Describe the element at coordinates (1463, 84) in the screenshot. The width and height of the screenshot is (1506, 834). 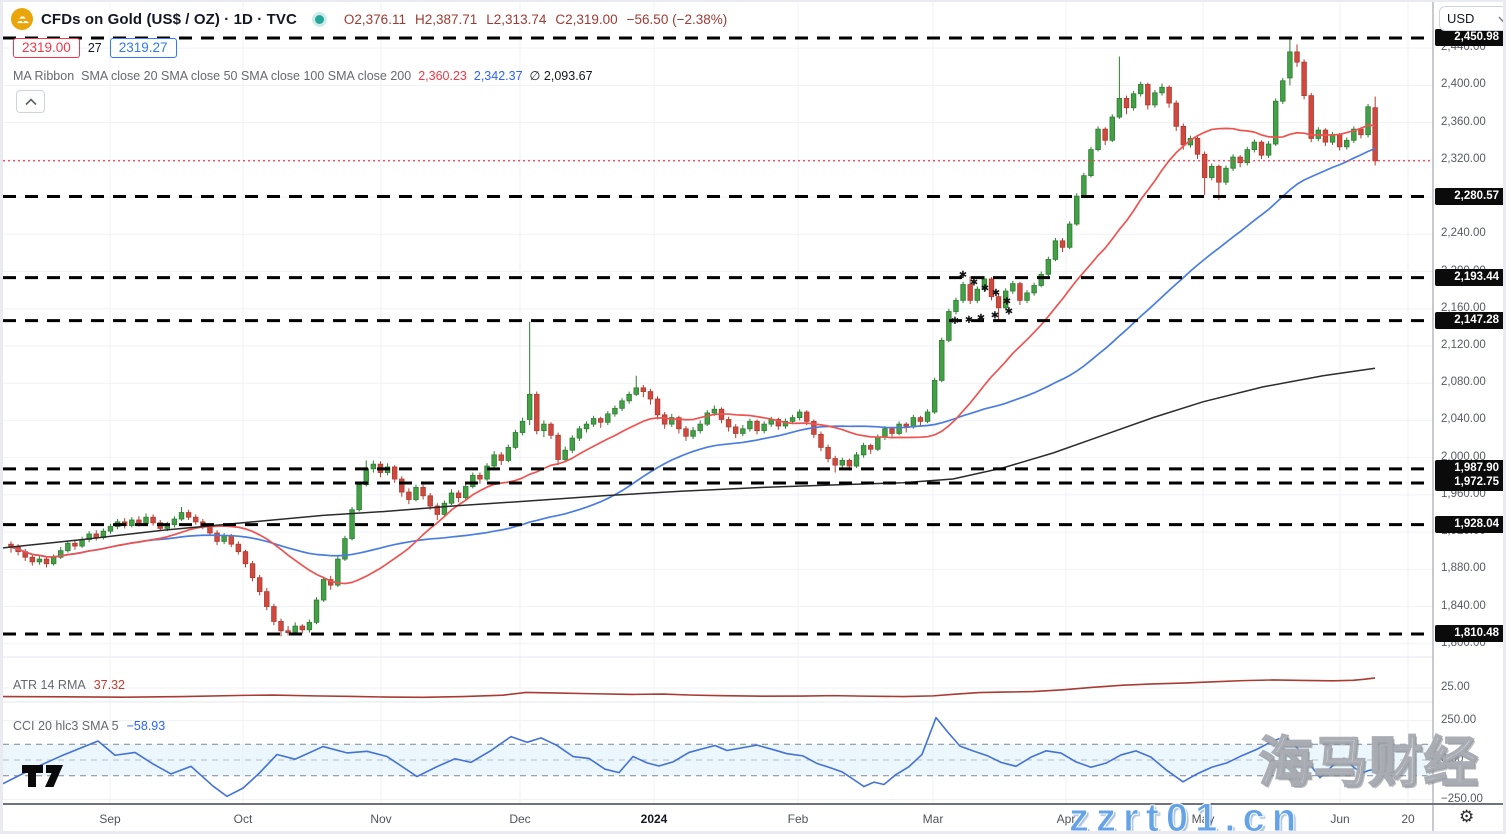
I see `price-tick-label: 2,400.00` at that location.